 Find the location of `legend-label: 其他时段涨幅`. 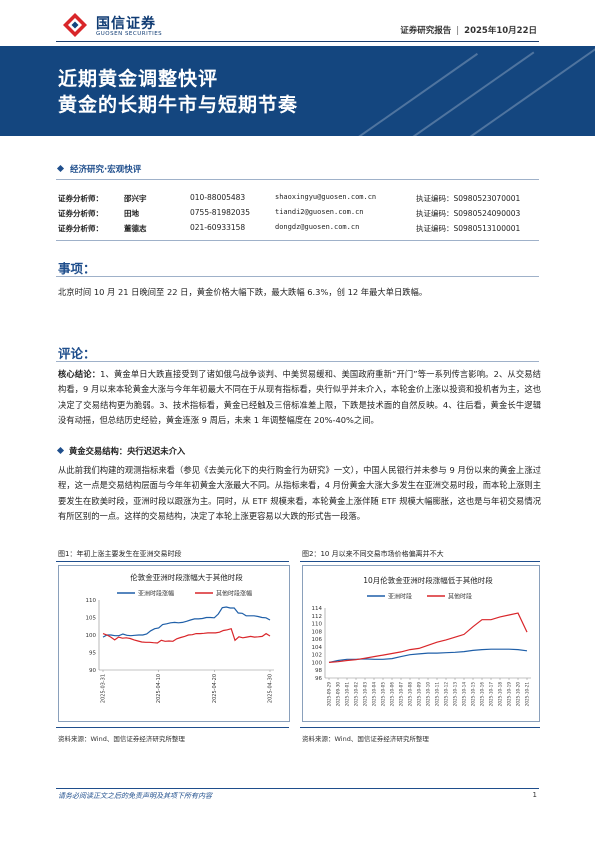

legend-label: 其他时段涨幅 is located at coordinates (234, 594).